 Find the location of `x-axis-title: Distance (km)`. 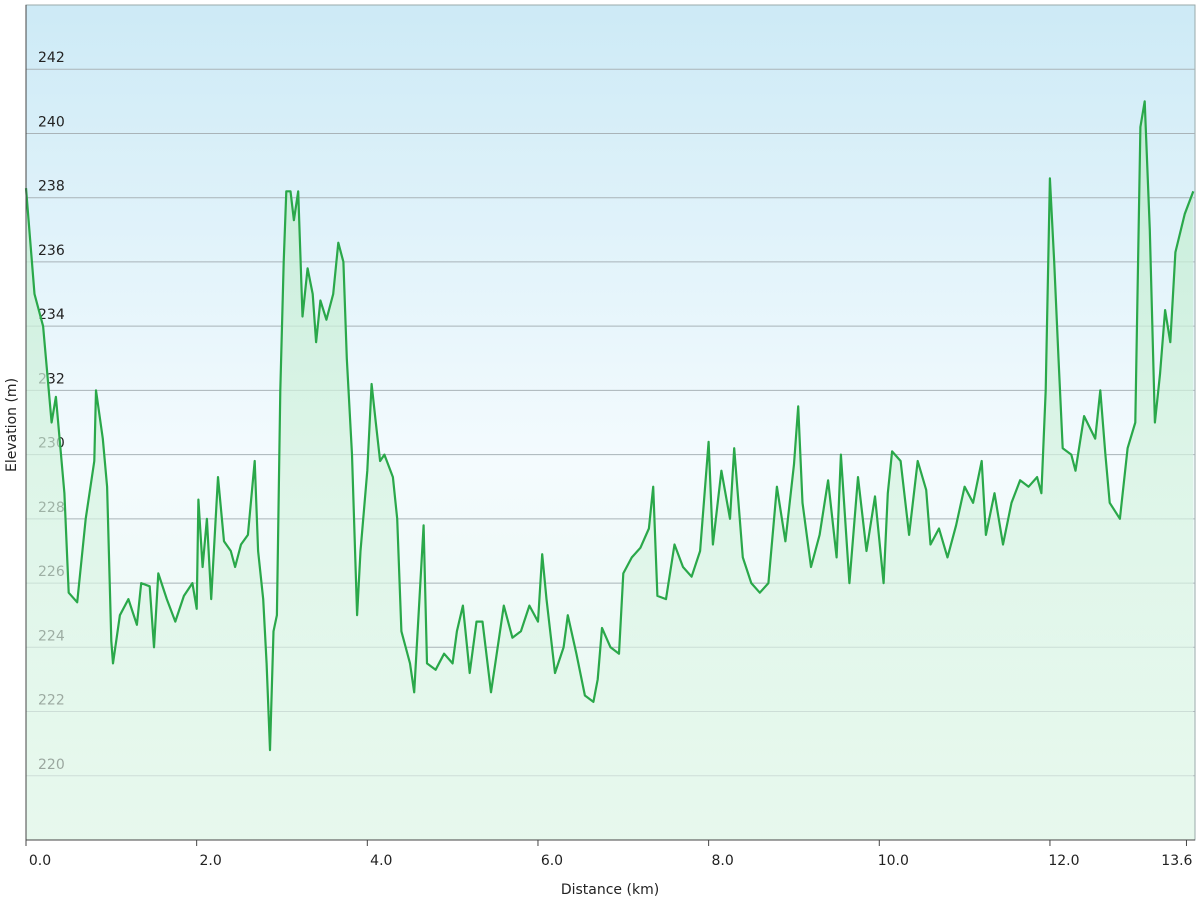

x-axis-title: Distance (km) is located at coordinates (610, 890).